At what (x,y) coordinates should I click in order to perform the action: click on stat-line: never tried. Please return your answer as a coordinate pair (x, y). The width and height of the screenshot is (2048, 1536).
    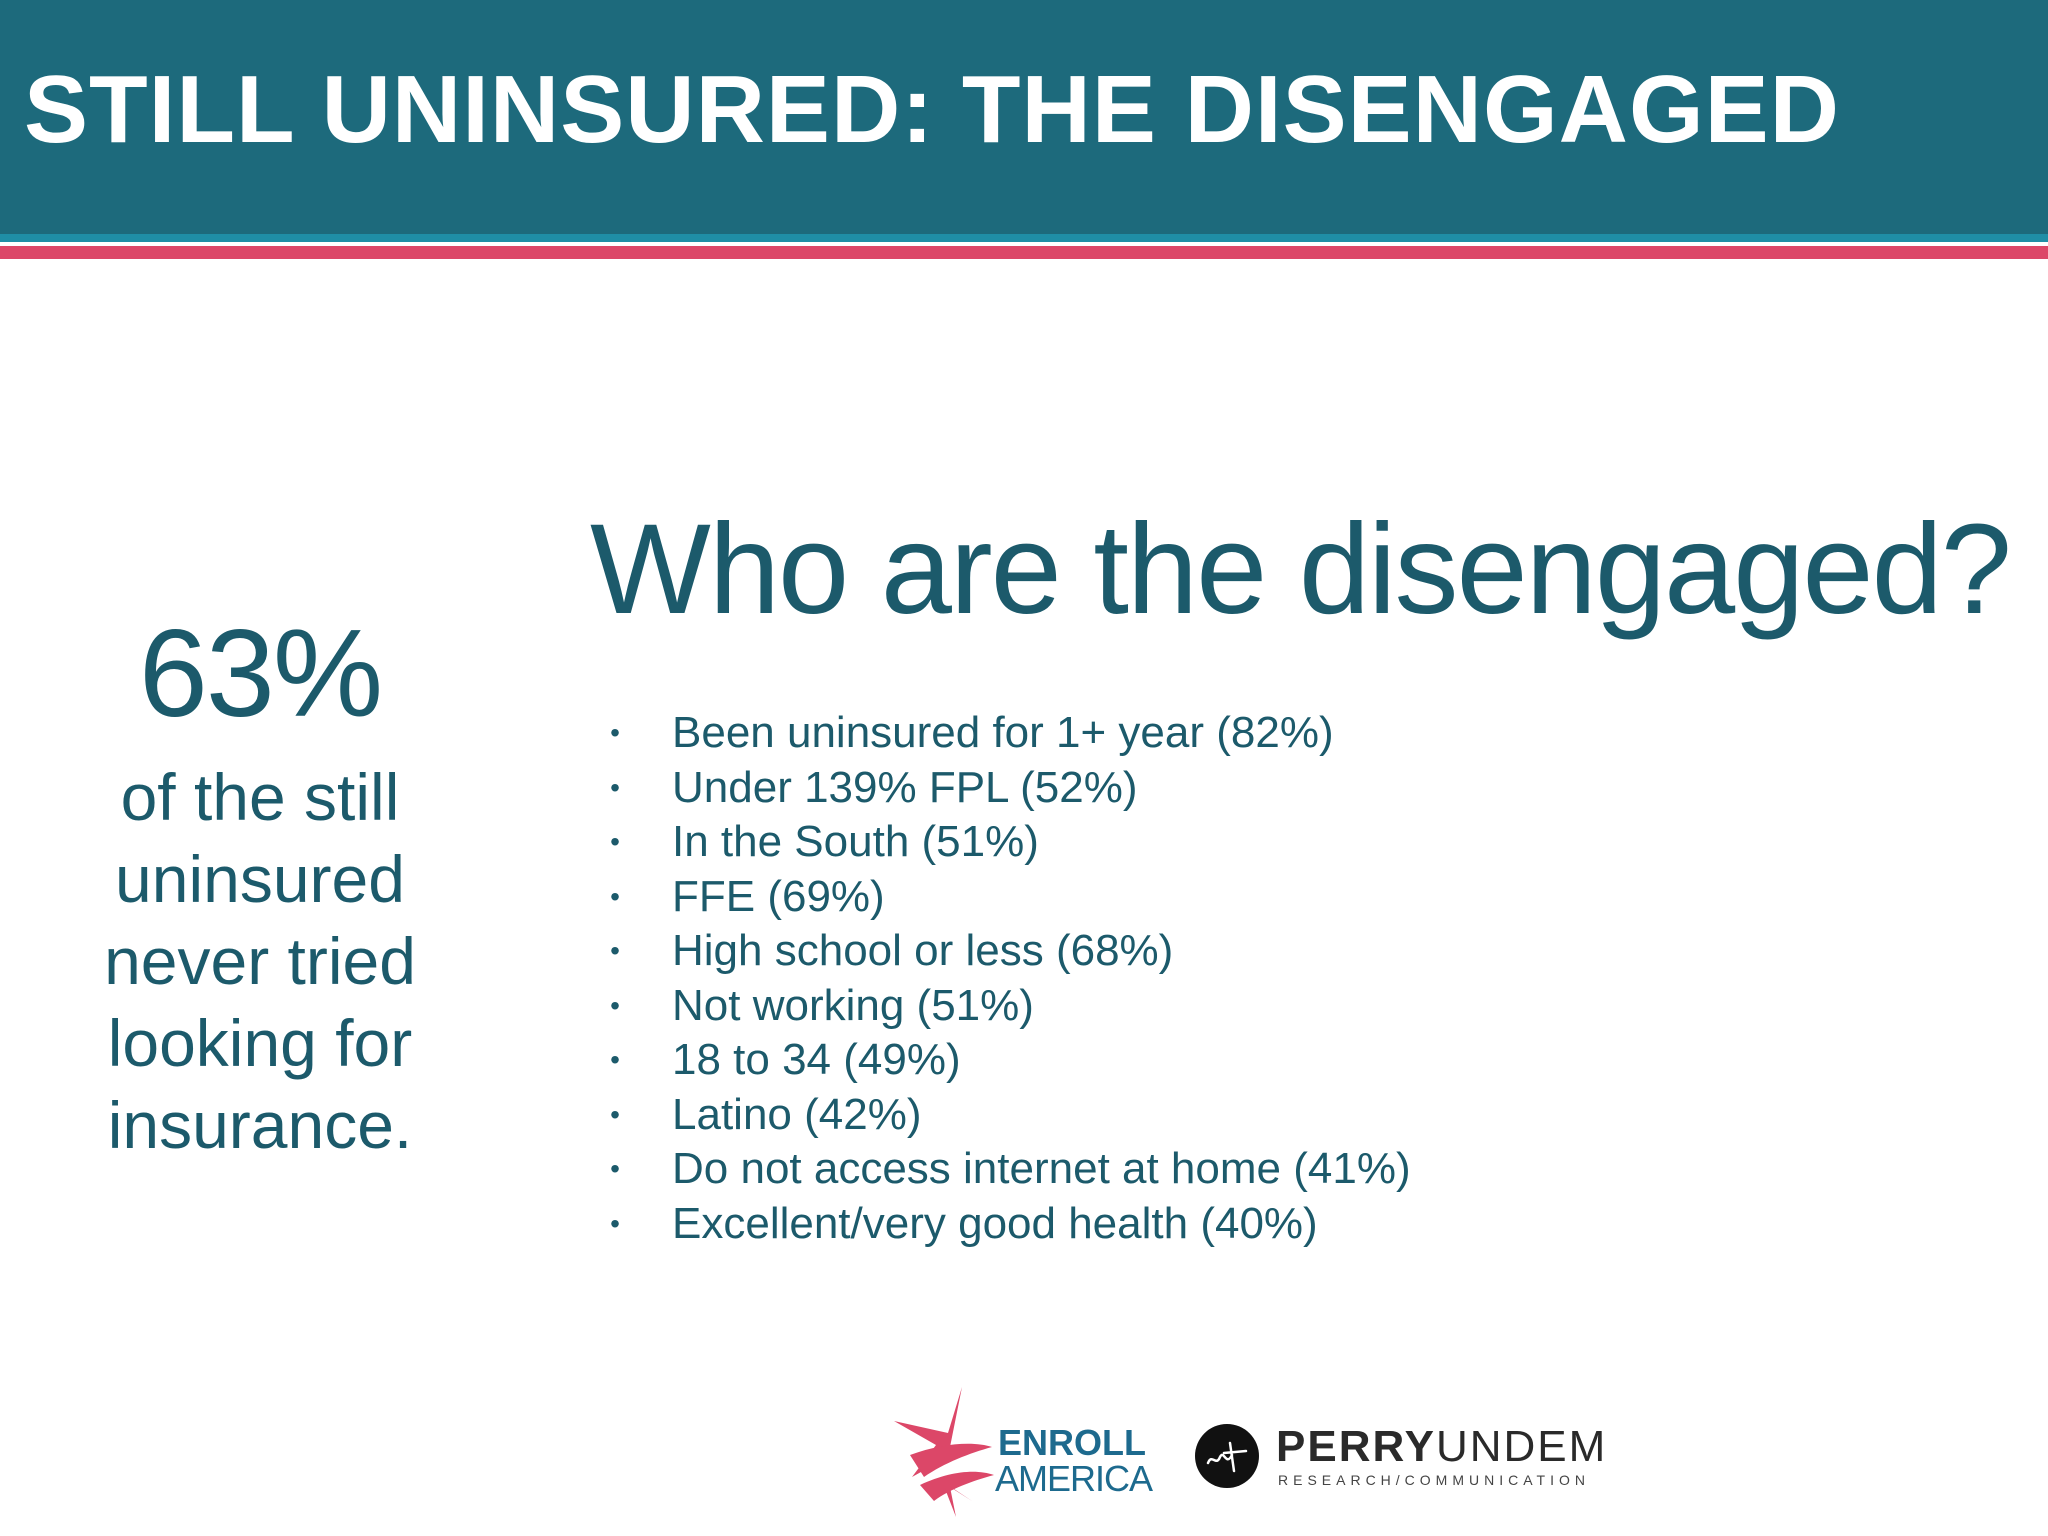
    Looking at the image, I should click on (260, 961).